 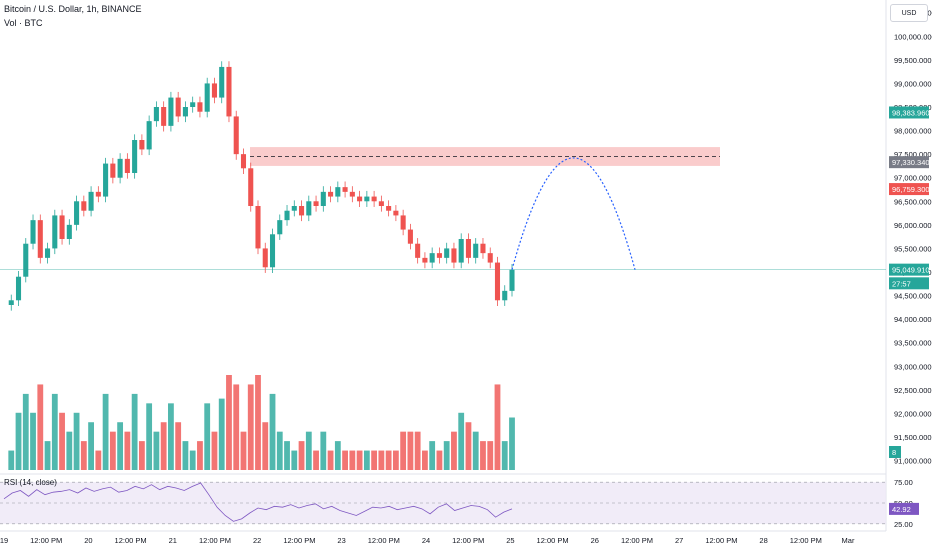 What do you see at coordinates (913, 319) in the screenshot?
I see `price-tick-label: 94,000.000` at bounding box center [913, 319].